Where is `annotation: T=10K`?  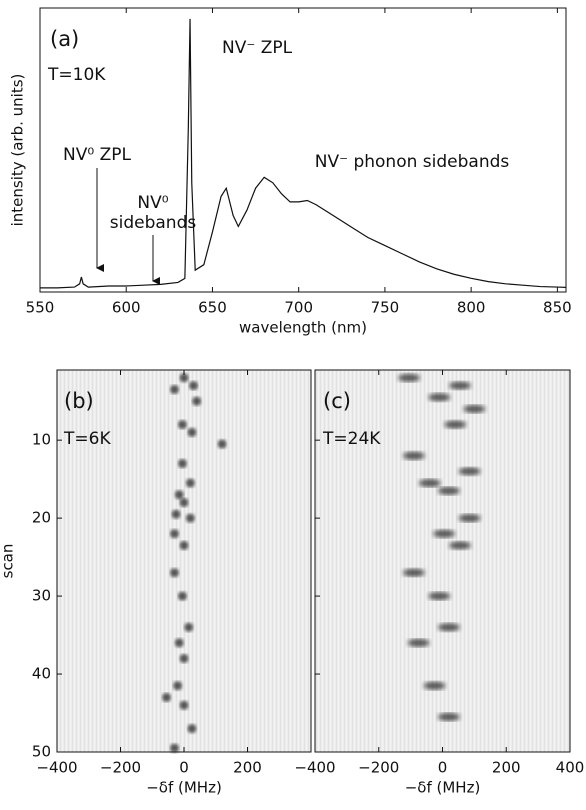 annotation: T=10K is located at coordinates (76, 75).